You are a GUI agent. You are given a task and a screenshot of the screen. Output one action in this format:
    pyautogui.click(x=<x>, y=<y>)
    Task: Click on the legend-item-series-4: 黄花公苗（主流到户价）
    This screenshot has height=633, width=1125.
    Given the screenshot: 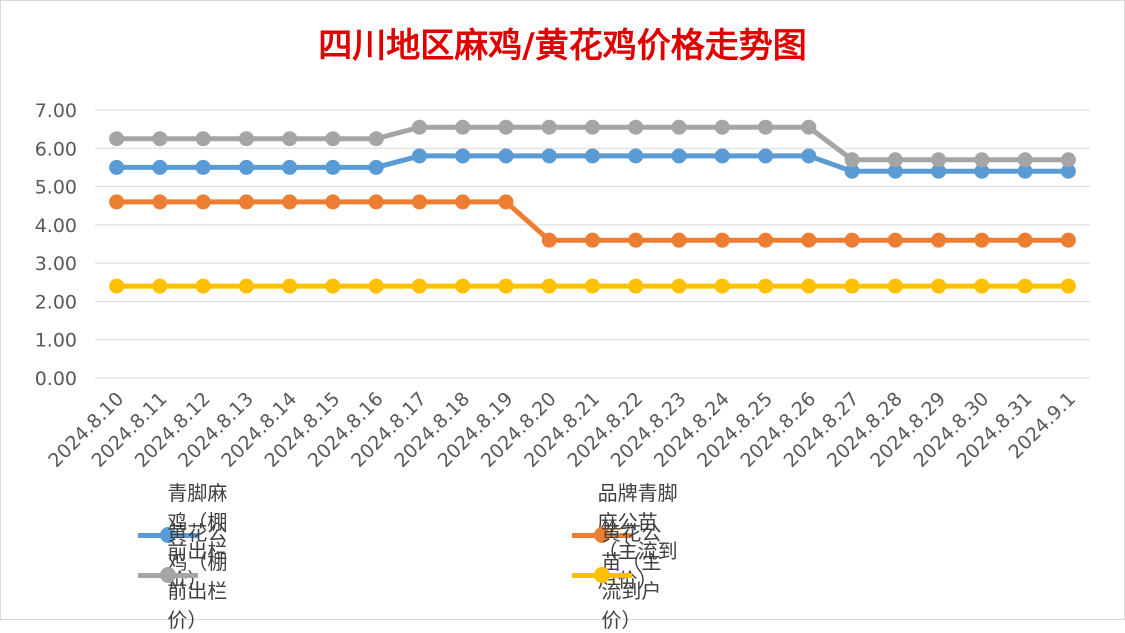 What is the action you would take?
    pyautogui.click(x=626, y=576)
    